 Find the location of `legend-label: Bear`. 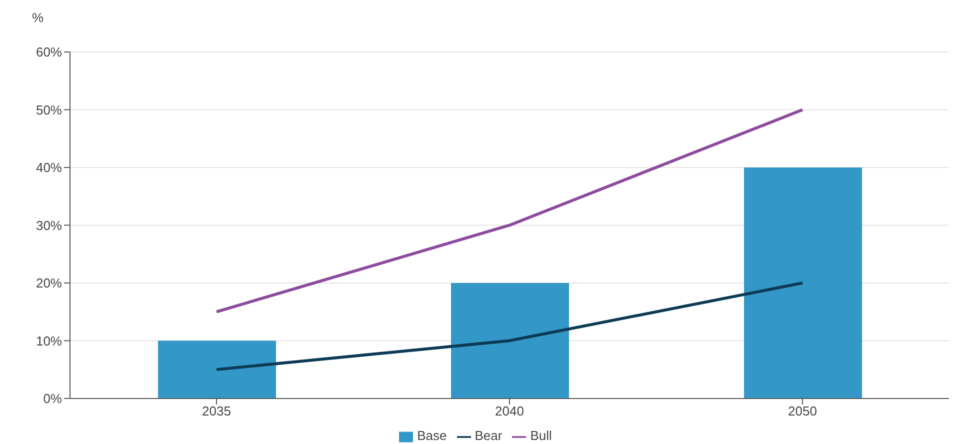

legend-label: Bear is located at coordinates (488, 436).